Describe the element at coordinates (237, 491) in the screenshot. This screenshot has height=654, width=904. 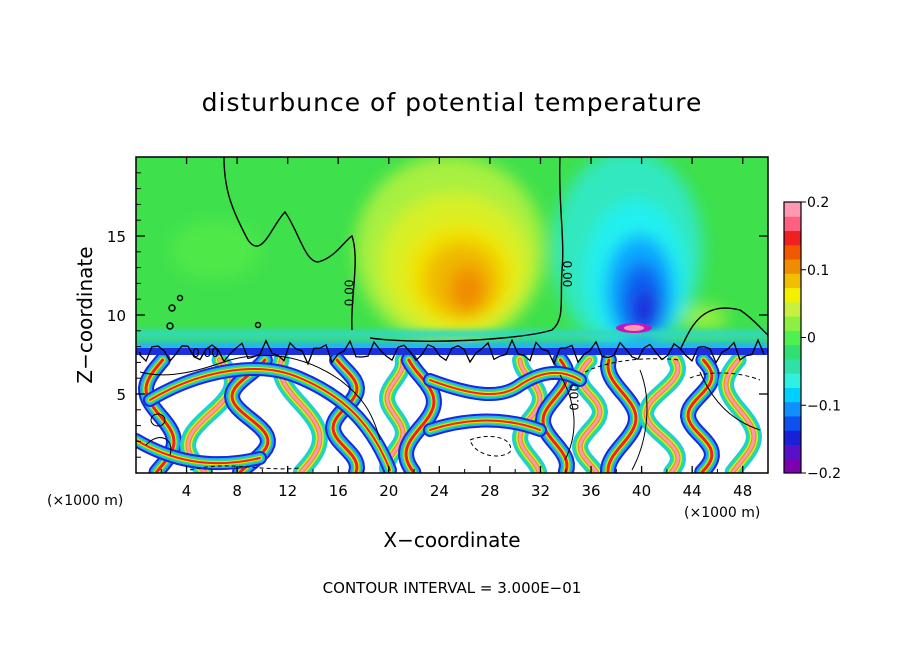
I see `x-tick-label: 8` at that location.